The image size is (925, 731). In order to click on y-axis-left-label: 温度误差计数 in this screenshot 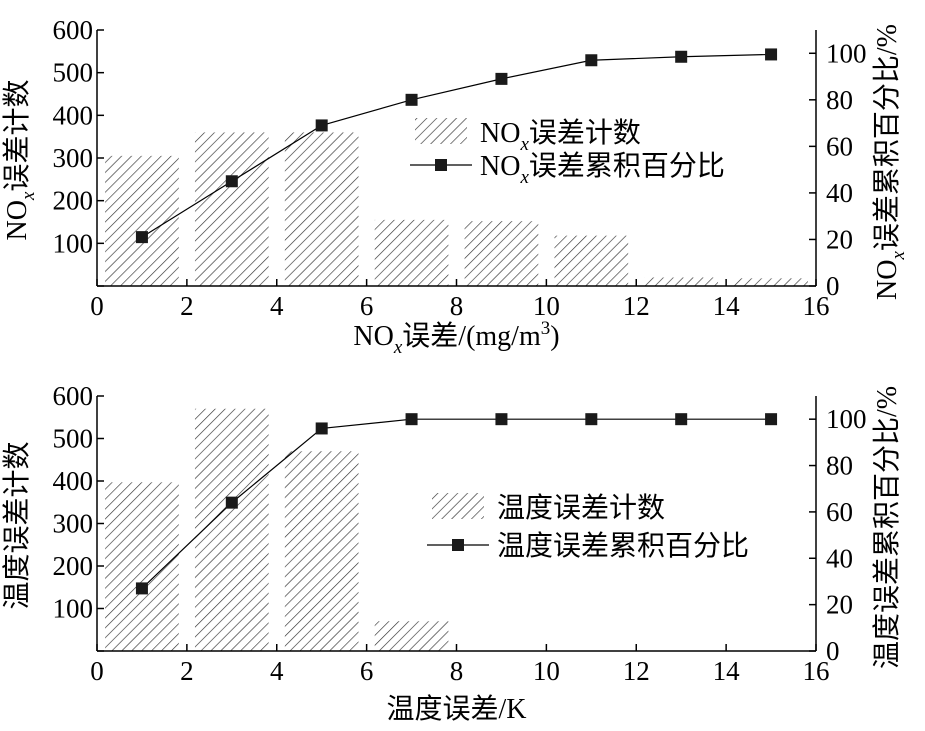, I will do `click(17, 525)`.